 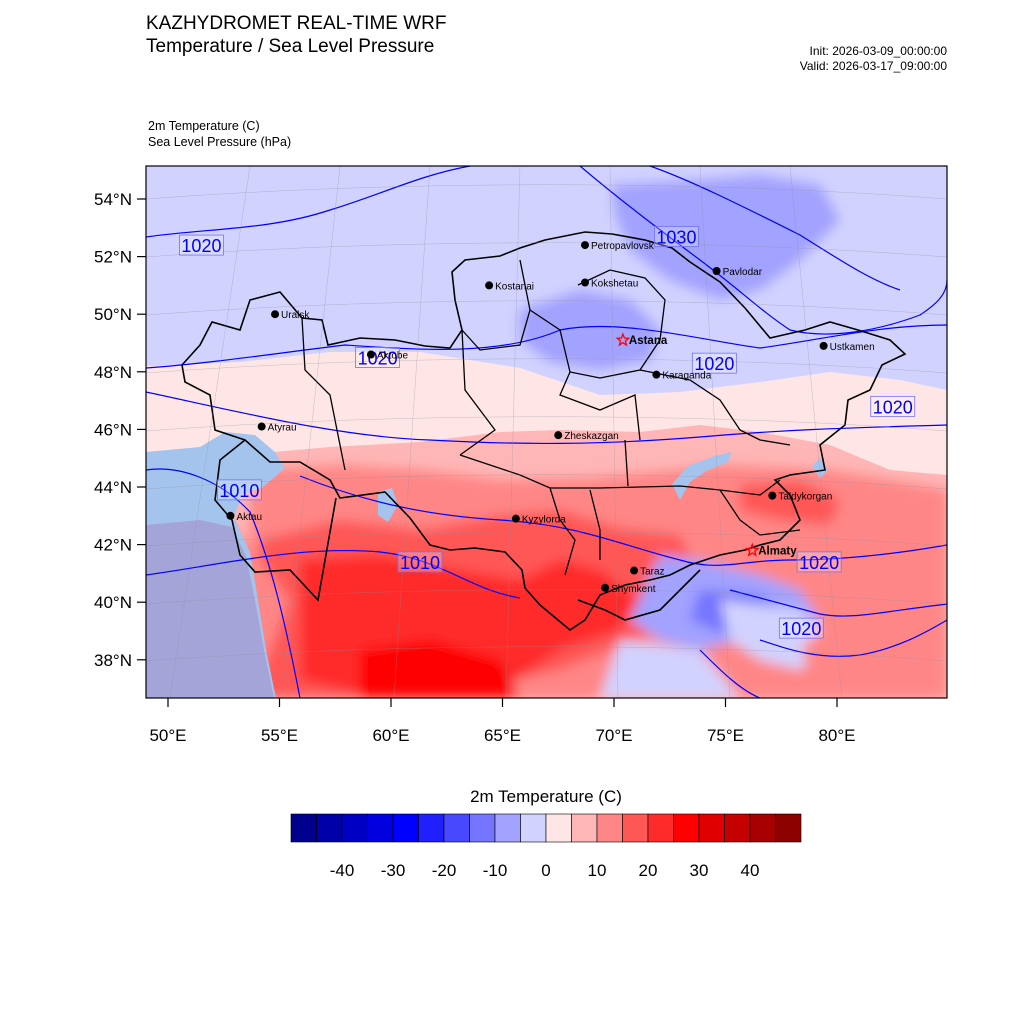 What do you see at coordinates (648, 341) in the screenshot?
I see `city-label: Astana` at bounding box center [648, 341].